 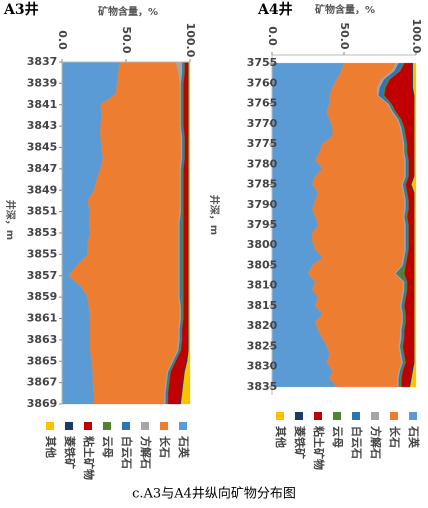 I want to click on y-tick-label: 3835, so click(x=262, y=386).